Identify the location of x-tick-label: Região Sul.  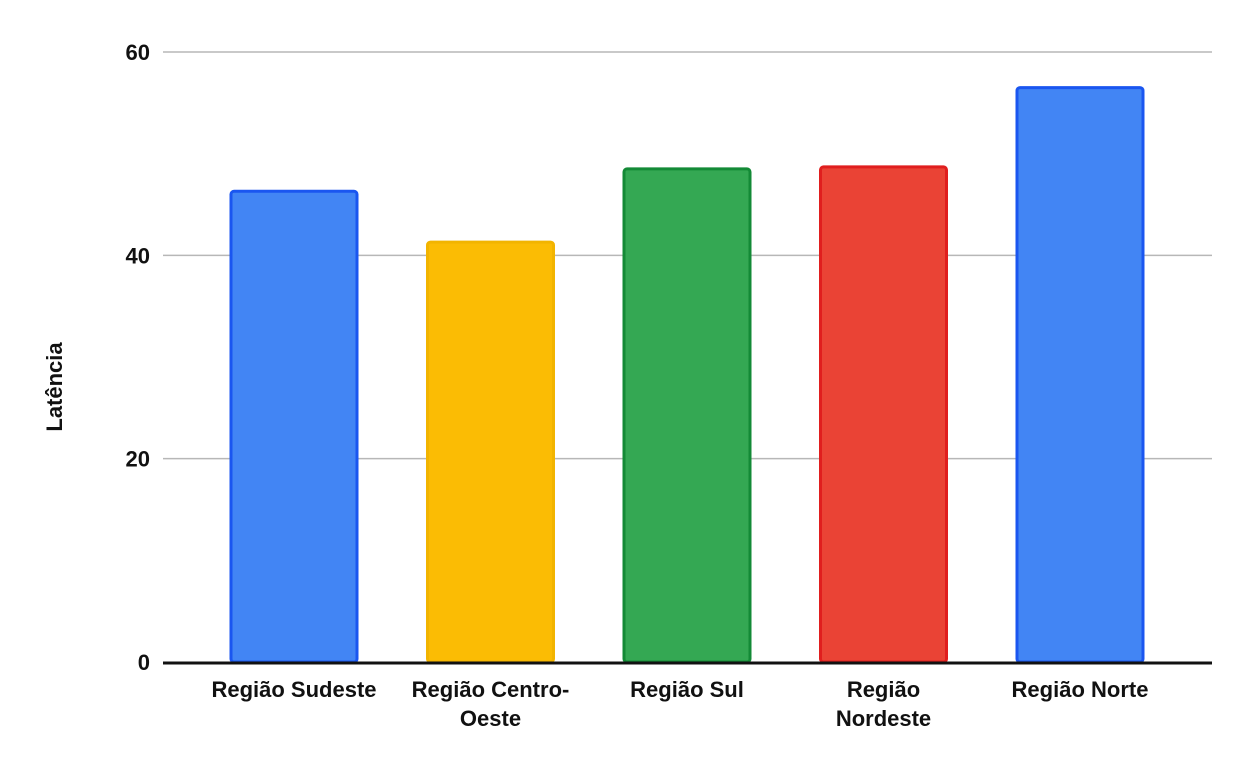
(687, 689).